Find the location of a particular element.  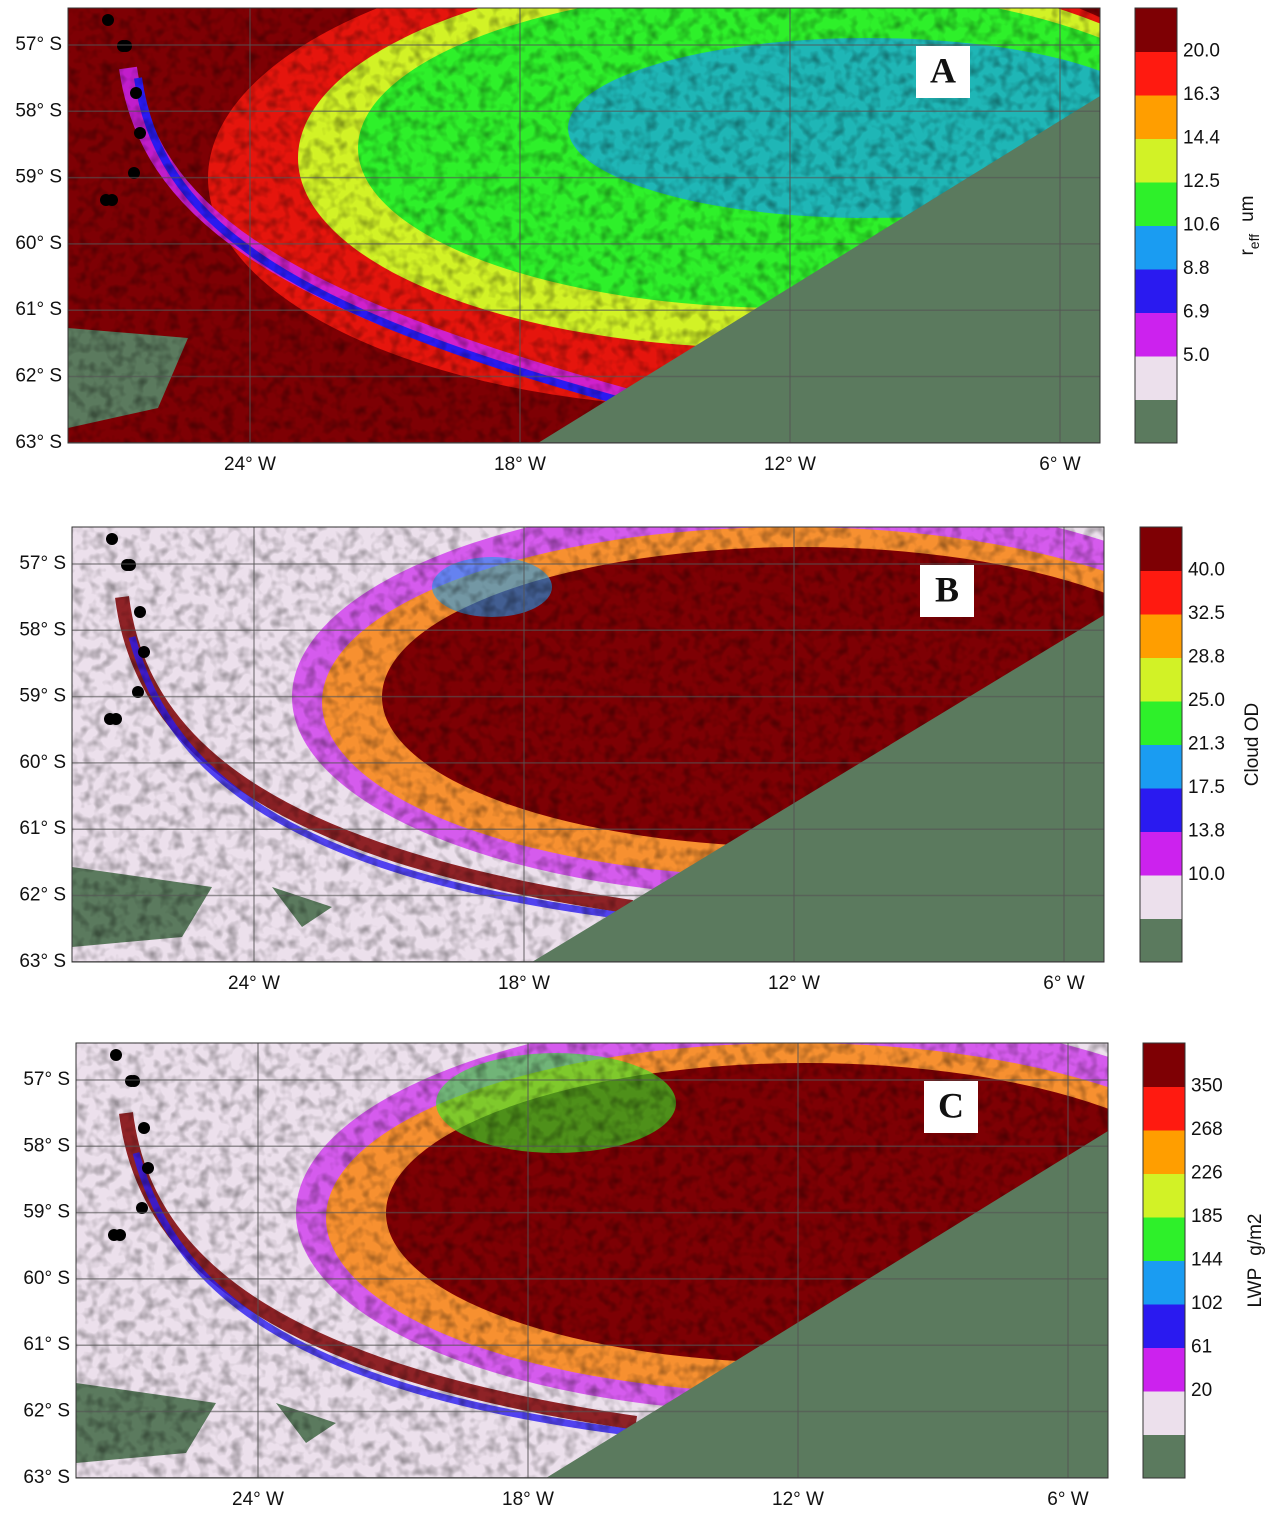

colorbar-unit: um is located at coordinates (1247, 208).